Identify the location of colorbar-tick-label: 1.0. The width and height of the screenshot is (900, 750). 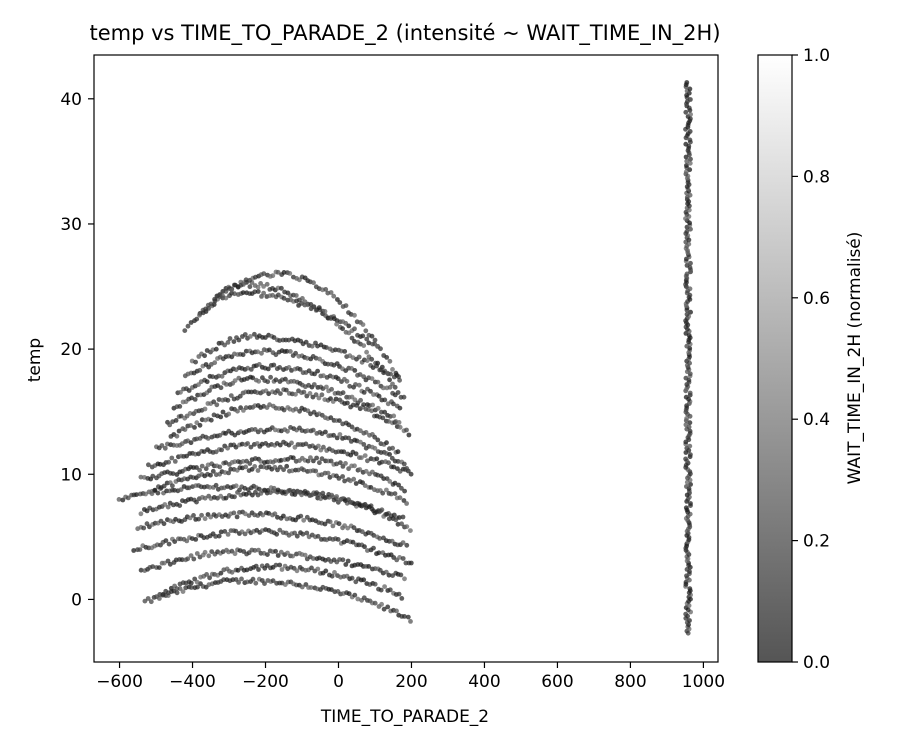
(816, 56).